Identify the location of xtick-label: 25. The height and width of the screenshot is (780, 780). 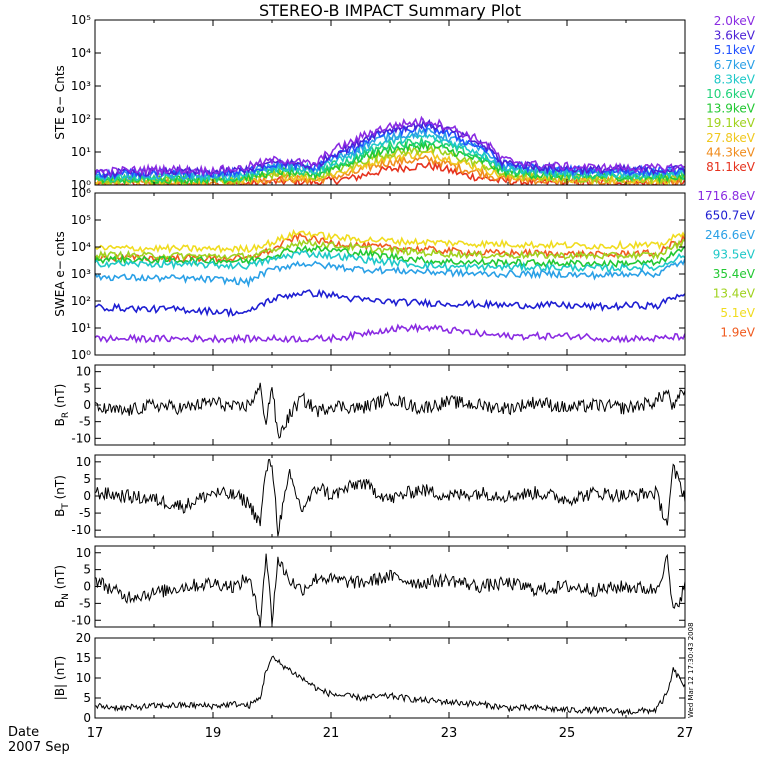
(567, 733).